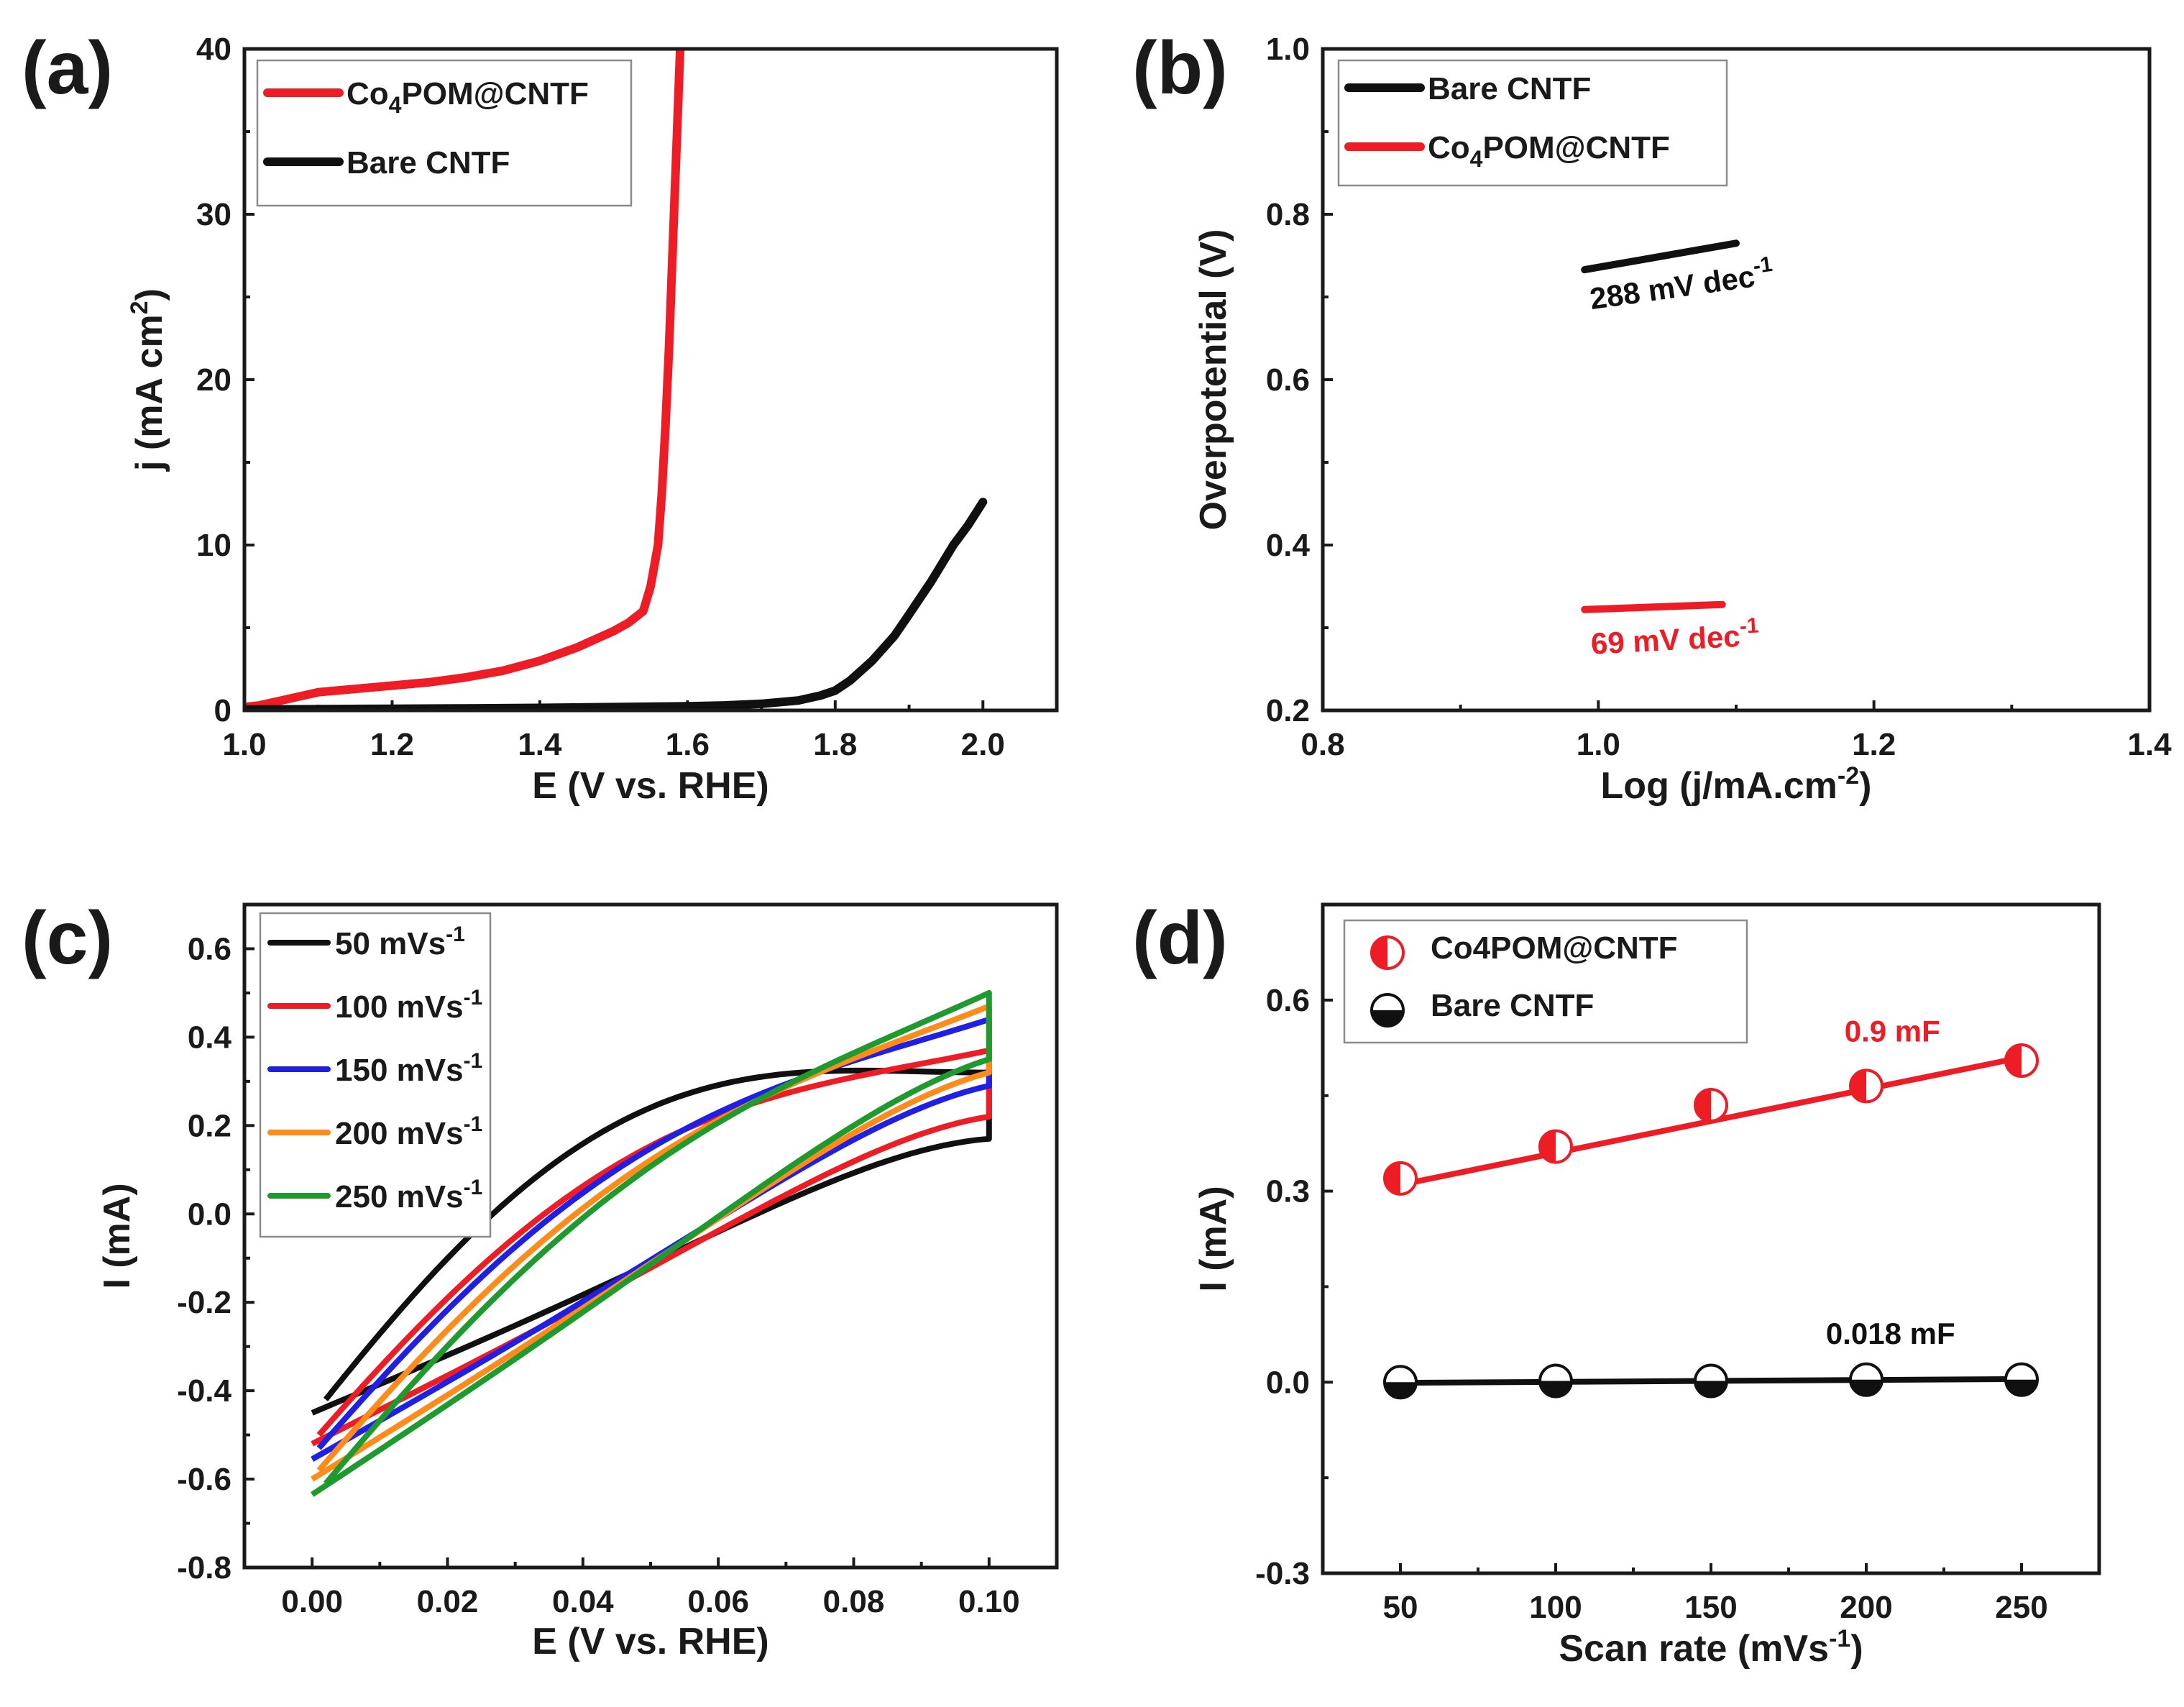 The image size is (2184, 1707). I want to click on x-tick-label: 0.00, so click(312, 1601).